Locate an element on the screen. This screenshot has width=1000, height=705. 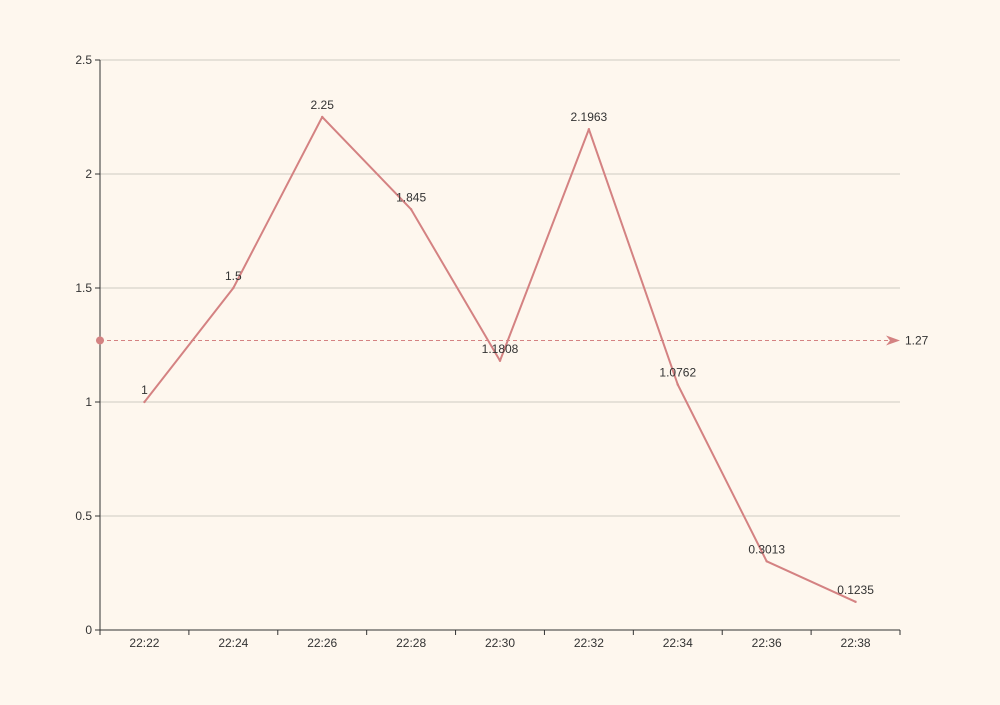
data-label: 2.1963 is located at coordinates (589, 117).